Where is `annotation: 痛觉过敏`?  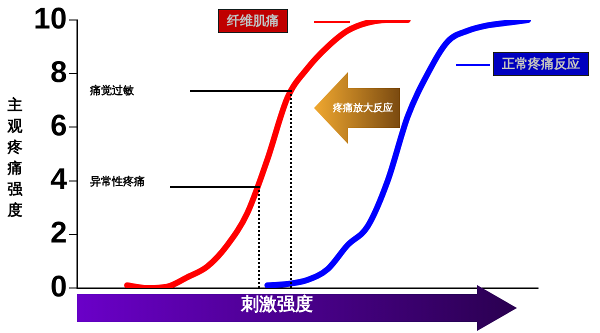
annotation: 痛觉过敏 is located at coordinates (112, 90).